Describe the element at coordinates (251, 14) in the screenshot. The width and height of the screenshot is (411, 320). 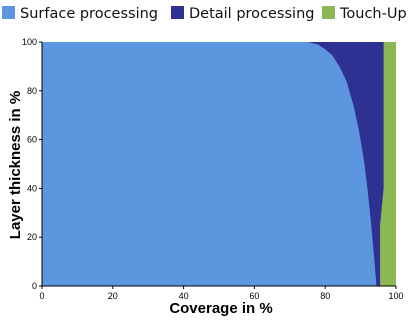
I see `legend-label: Detail processing` at that location.